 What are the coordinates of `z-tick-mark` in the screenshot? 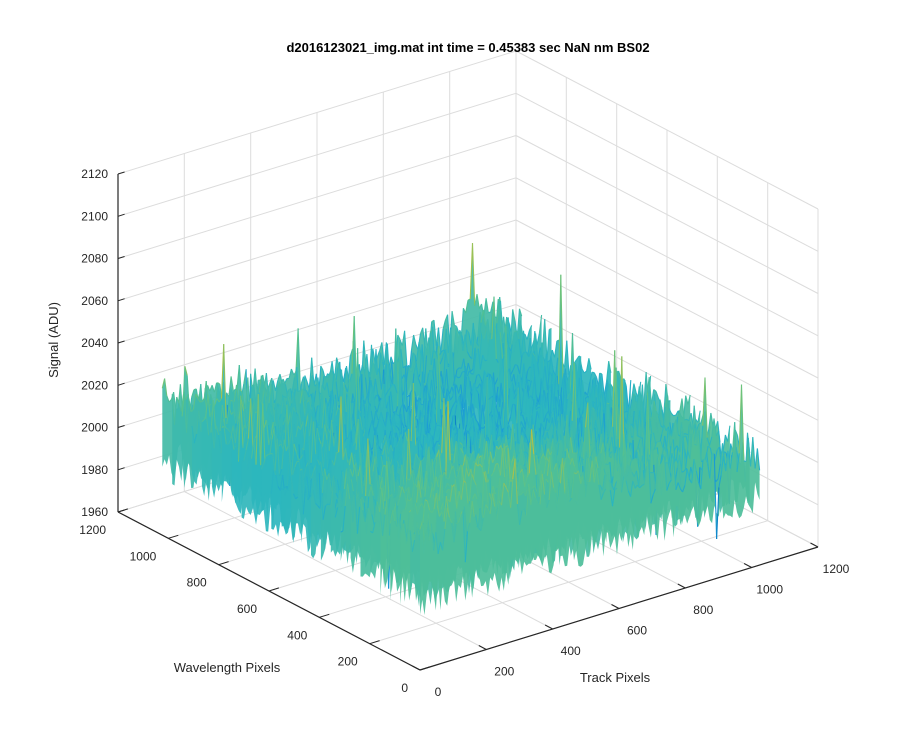 It's located at (121, 173).